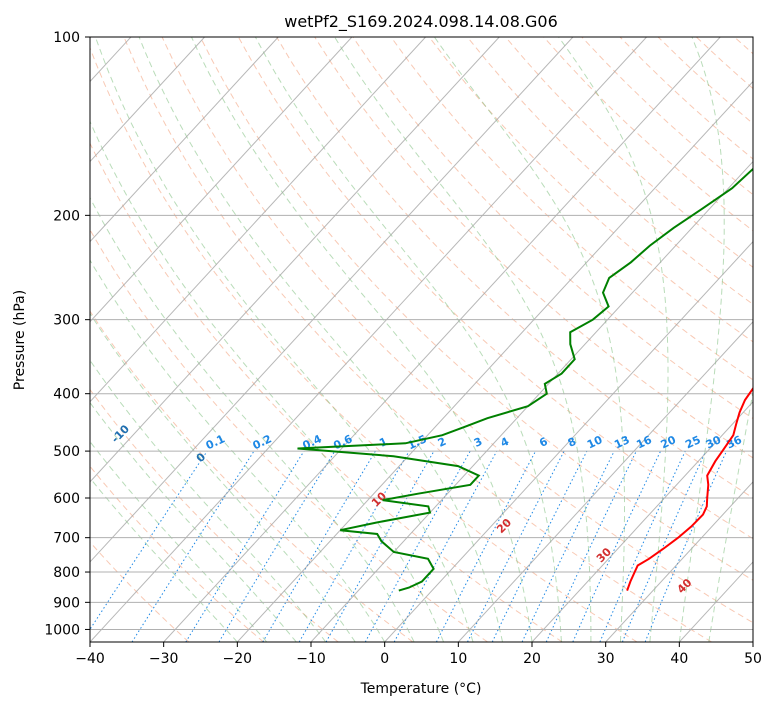 The width and height of the screenshot is (775, 708). Describe the element at coordinates (66, 321) in the screenshot. I see `y-tick-label: 300` at that location.